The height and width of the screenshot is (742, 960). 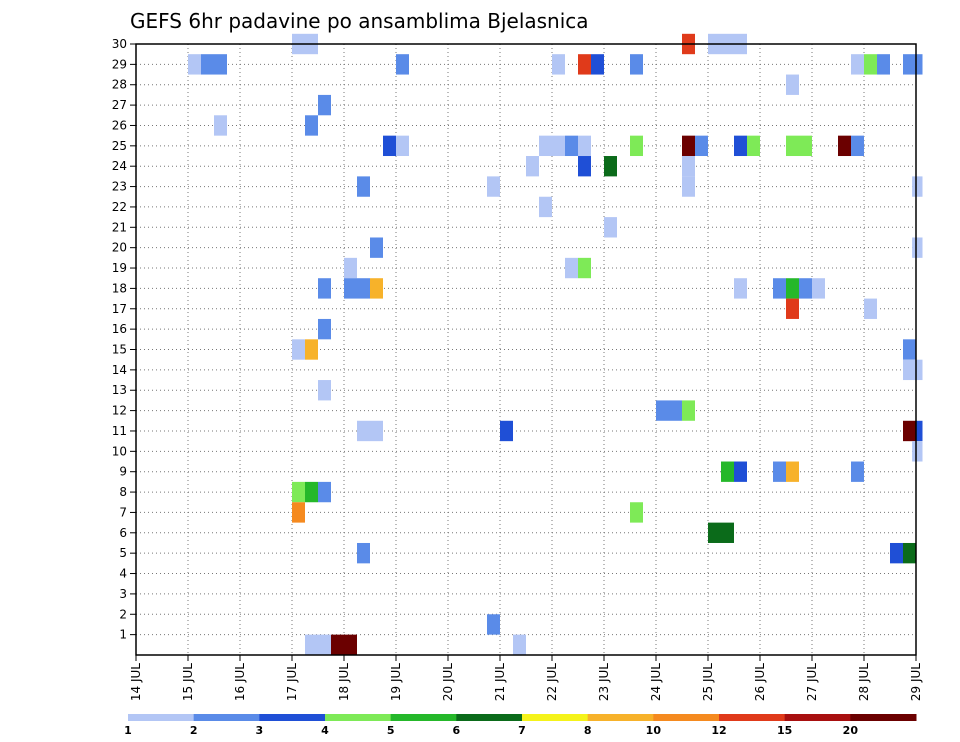 What do you see at coordinates (500, 682) in the screenshot?
I see `x-tick-label: 21 JUL` at bounding box center [500, 682].